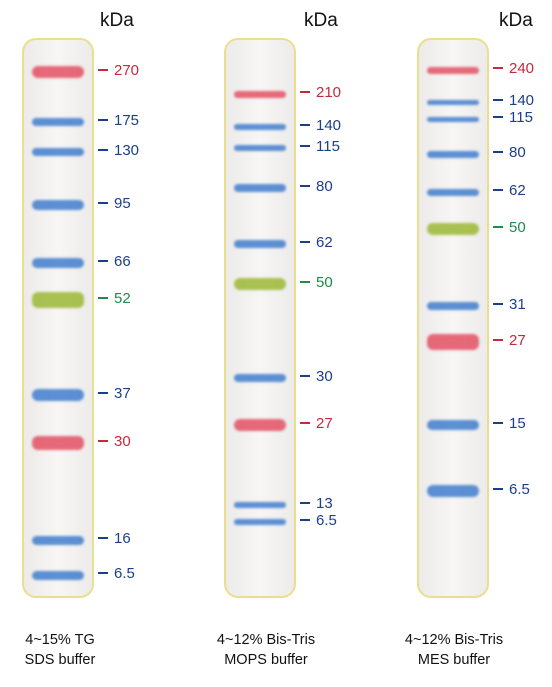  What do you see at coordinates (122, 203) in the screenshot?
I see `marker-label: 95` at bounding box center [122, 203].